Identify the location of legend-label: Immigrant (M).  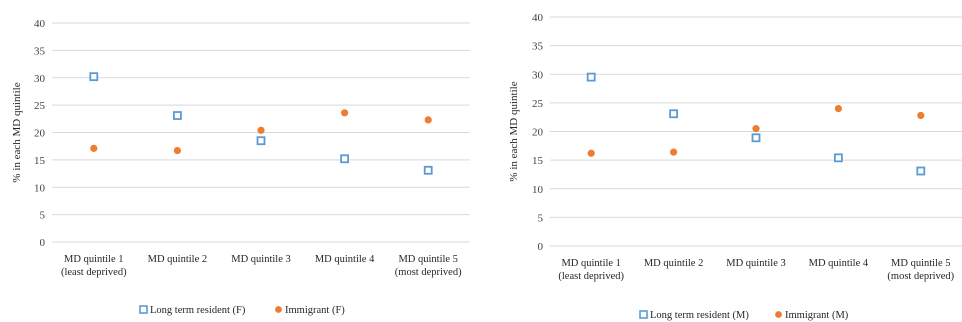
(817, 315).